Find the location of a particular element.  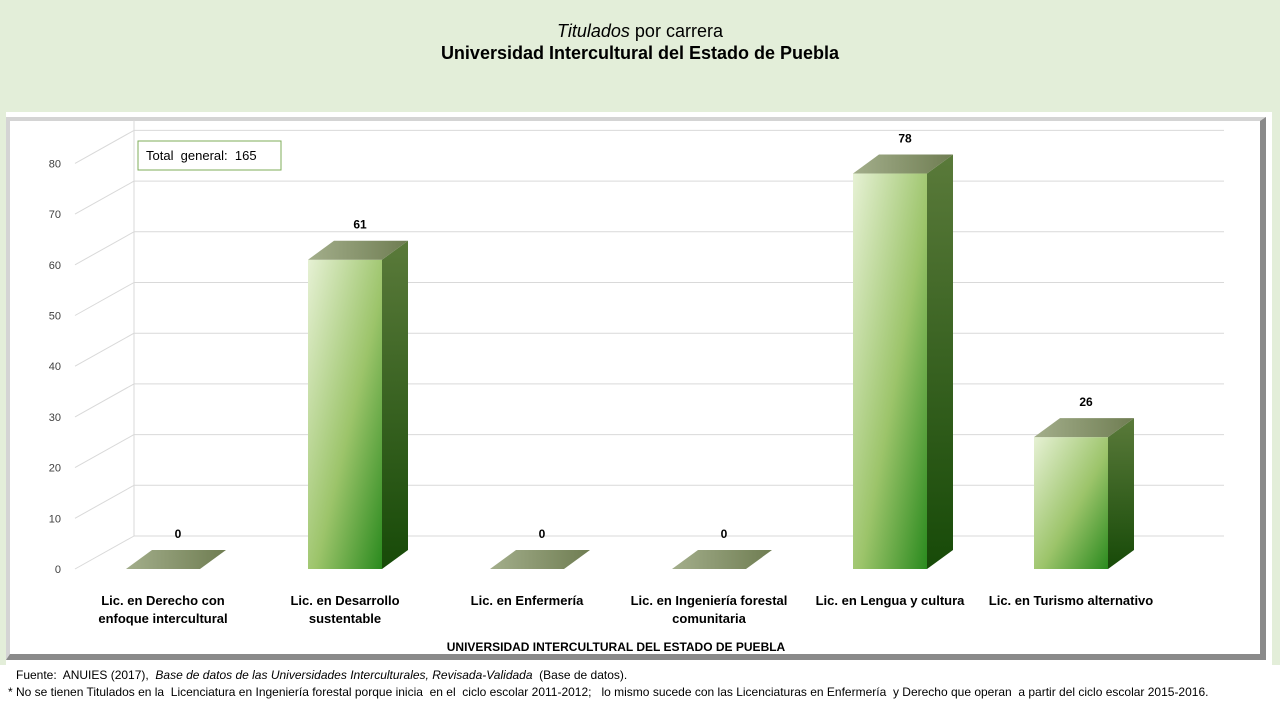

category-label: comunitaria is located at coordinates (709, 618).